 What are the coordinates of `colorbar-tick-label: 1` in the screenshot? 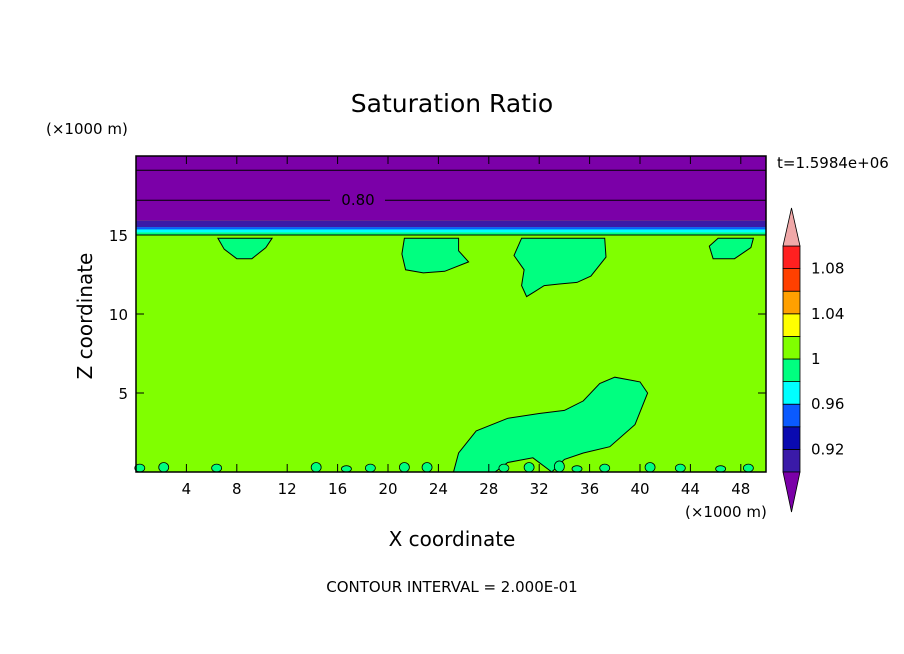 It's located at (816, 359).